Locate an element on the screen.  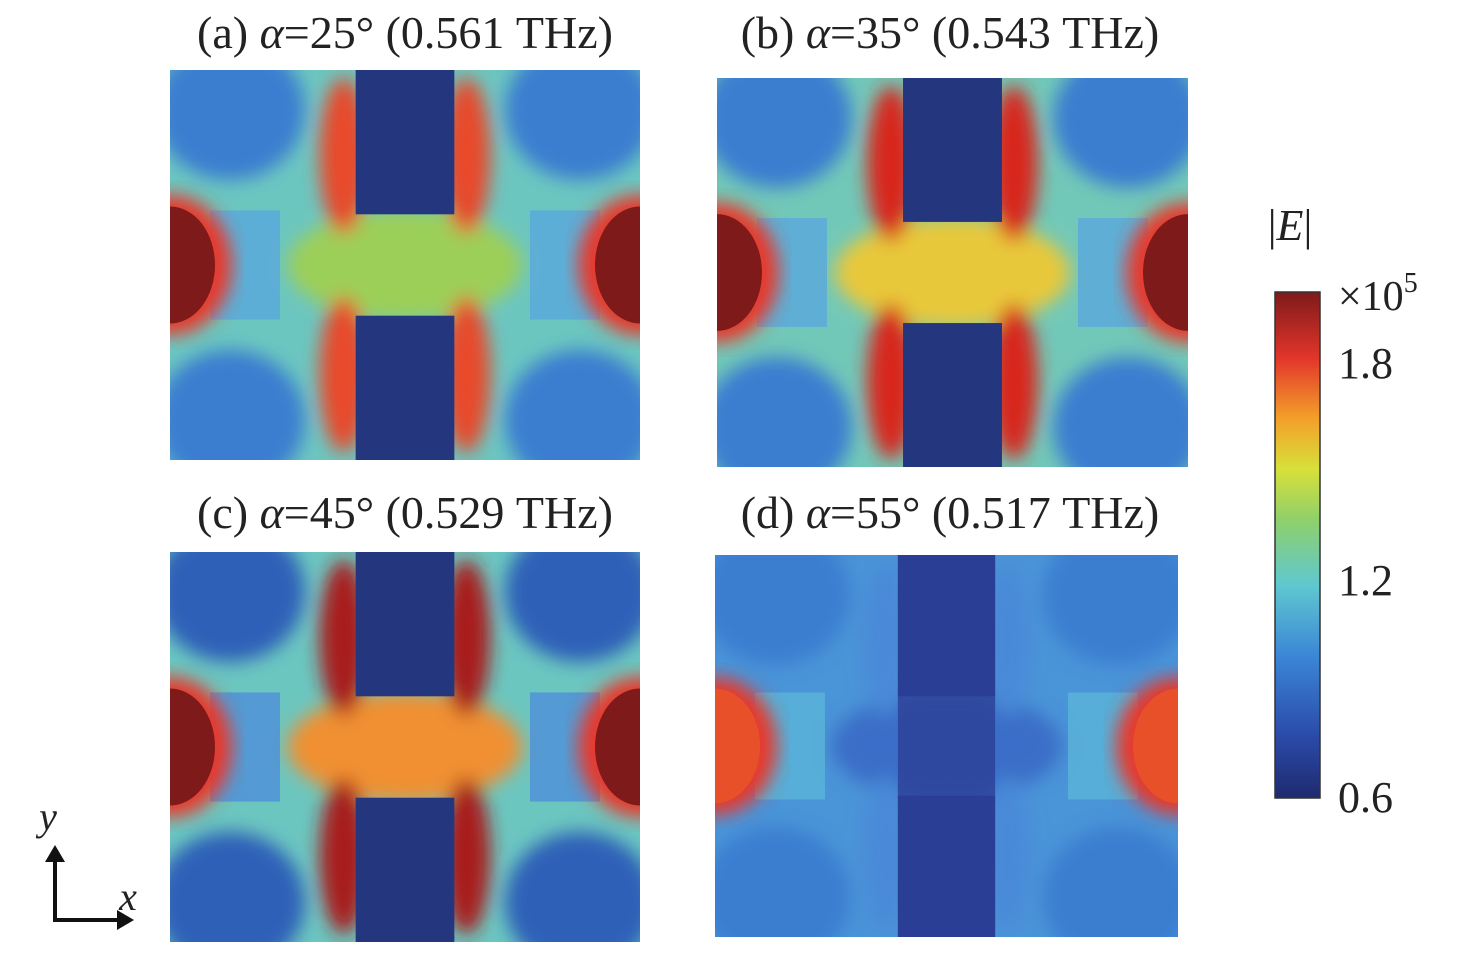
colorbar-tick-label: 0.6 is located at coordinates (1365, 797).